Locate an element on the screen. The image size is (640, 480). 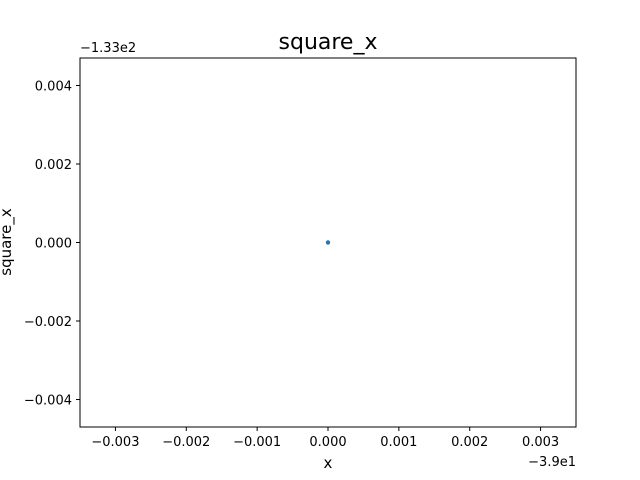
x-tick-label: −0.001 is located at coordinates (257, 442).